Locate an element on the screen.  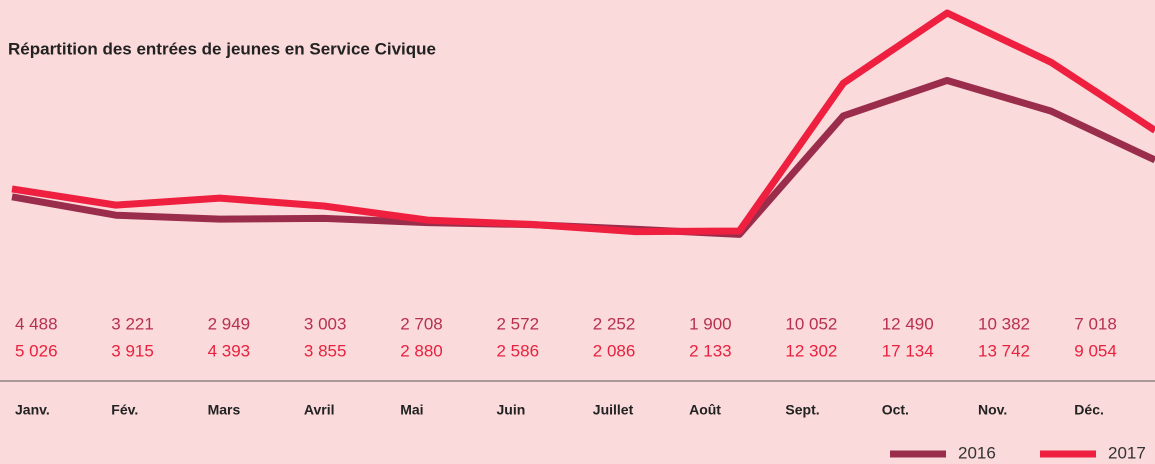
legend-label: 2017 is located at coordinates (1127, 452).